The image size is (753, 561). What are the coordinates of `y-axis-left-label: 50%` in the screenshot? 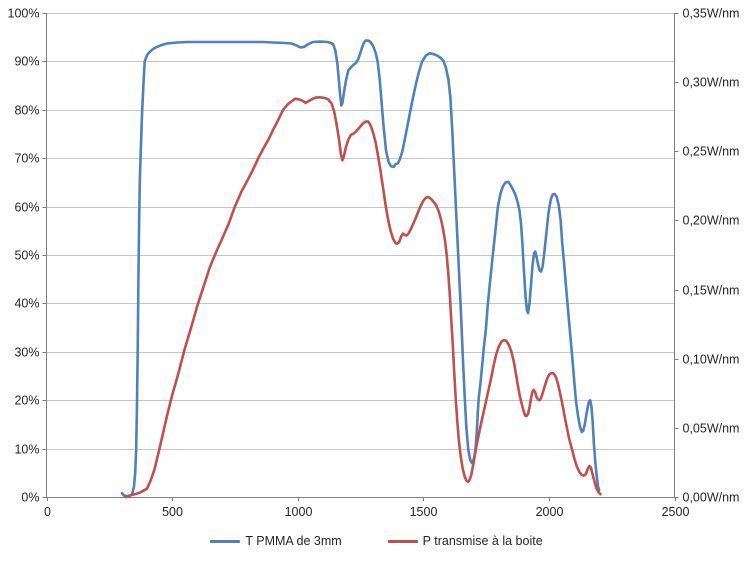 It's located at (26, 256).